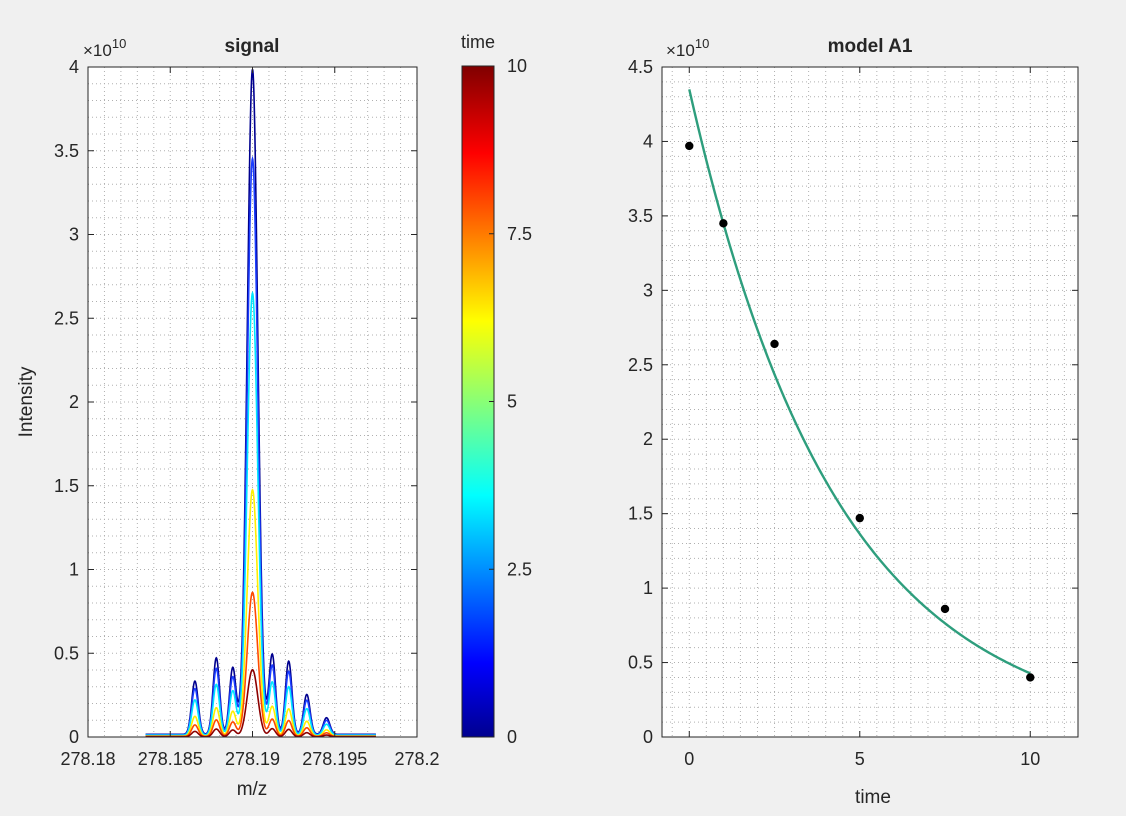 This screenshot has width=1126, height=816. I want to click on signal-y-tick-label: 2.5, so click(66, 318).